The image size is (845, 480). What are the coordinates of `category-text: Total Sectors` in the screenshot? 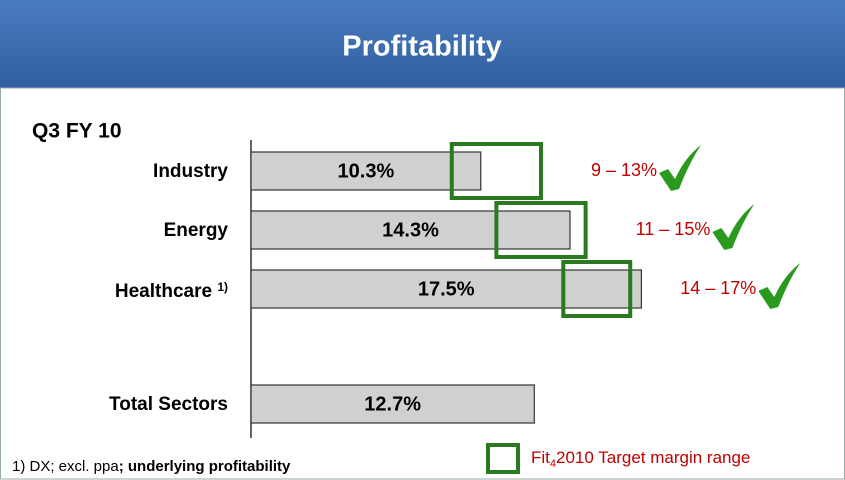 It's located at (168, 404).